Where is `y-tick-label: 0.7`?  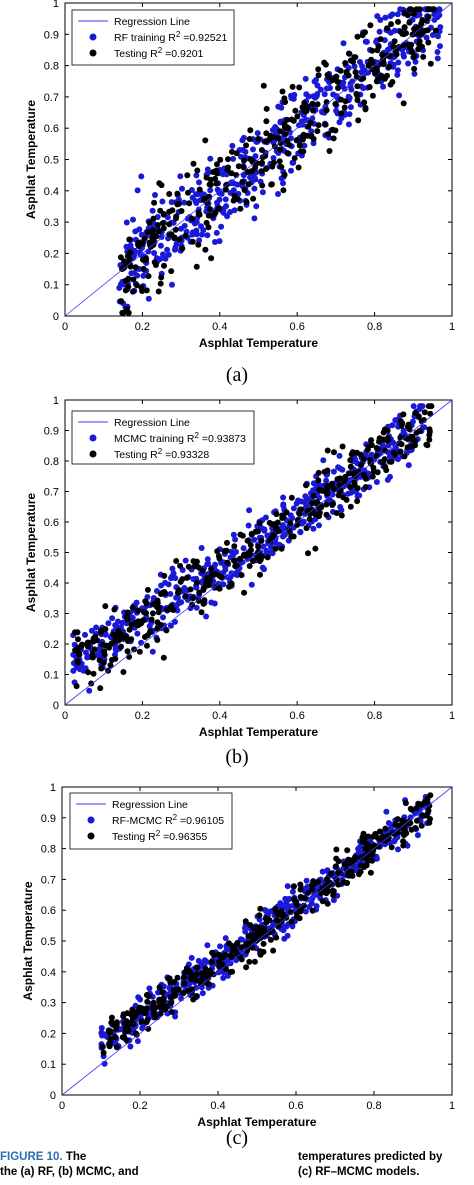 y-tick-label: 0.7 is located at coordinates (51, 98).